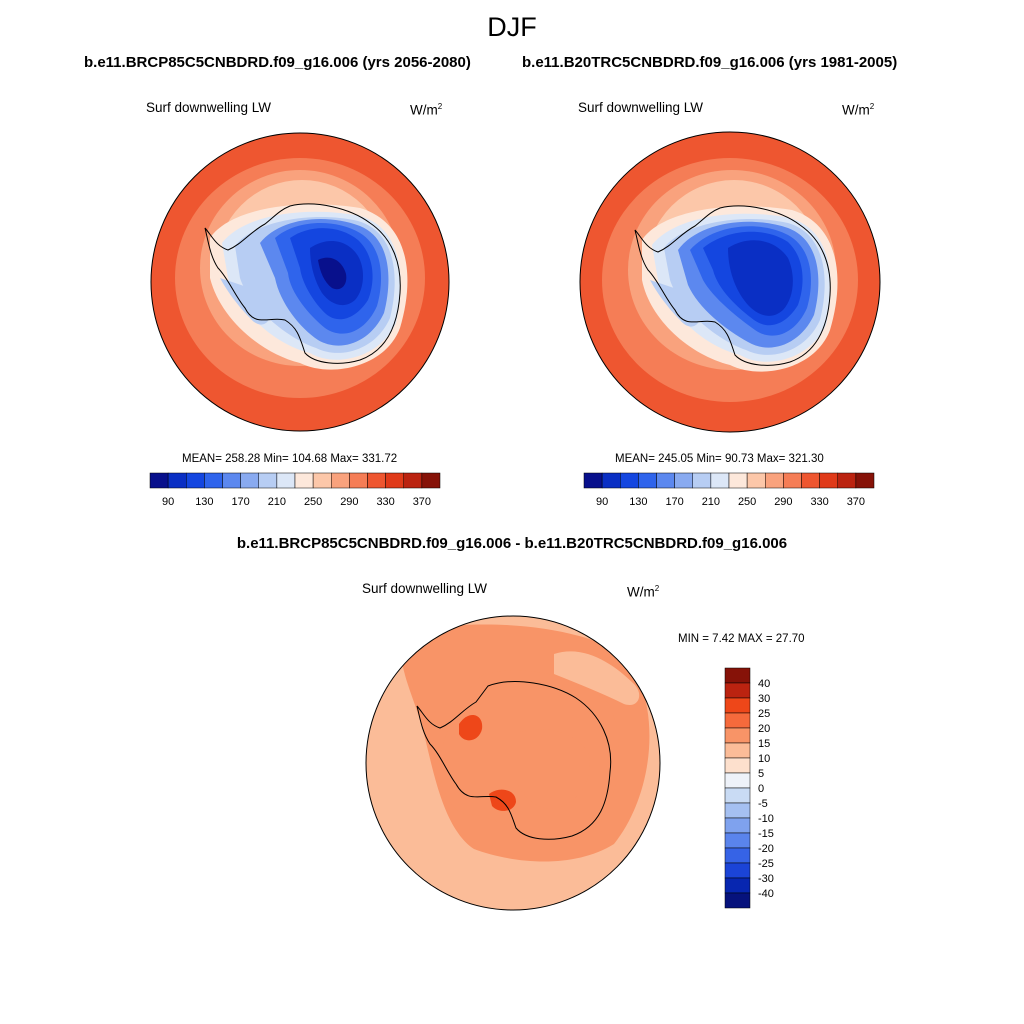  Describe the element at coordinates (730, 282) in the screenshot. I see `panel2-polar-map` at that location.